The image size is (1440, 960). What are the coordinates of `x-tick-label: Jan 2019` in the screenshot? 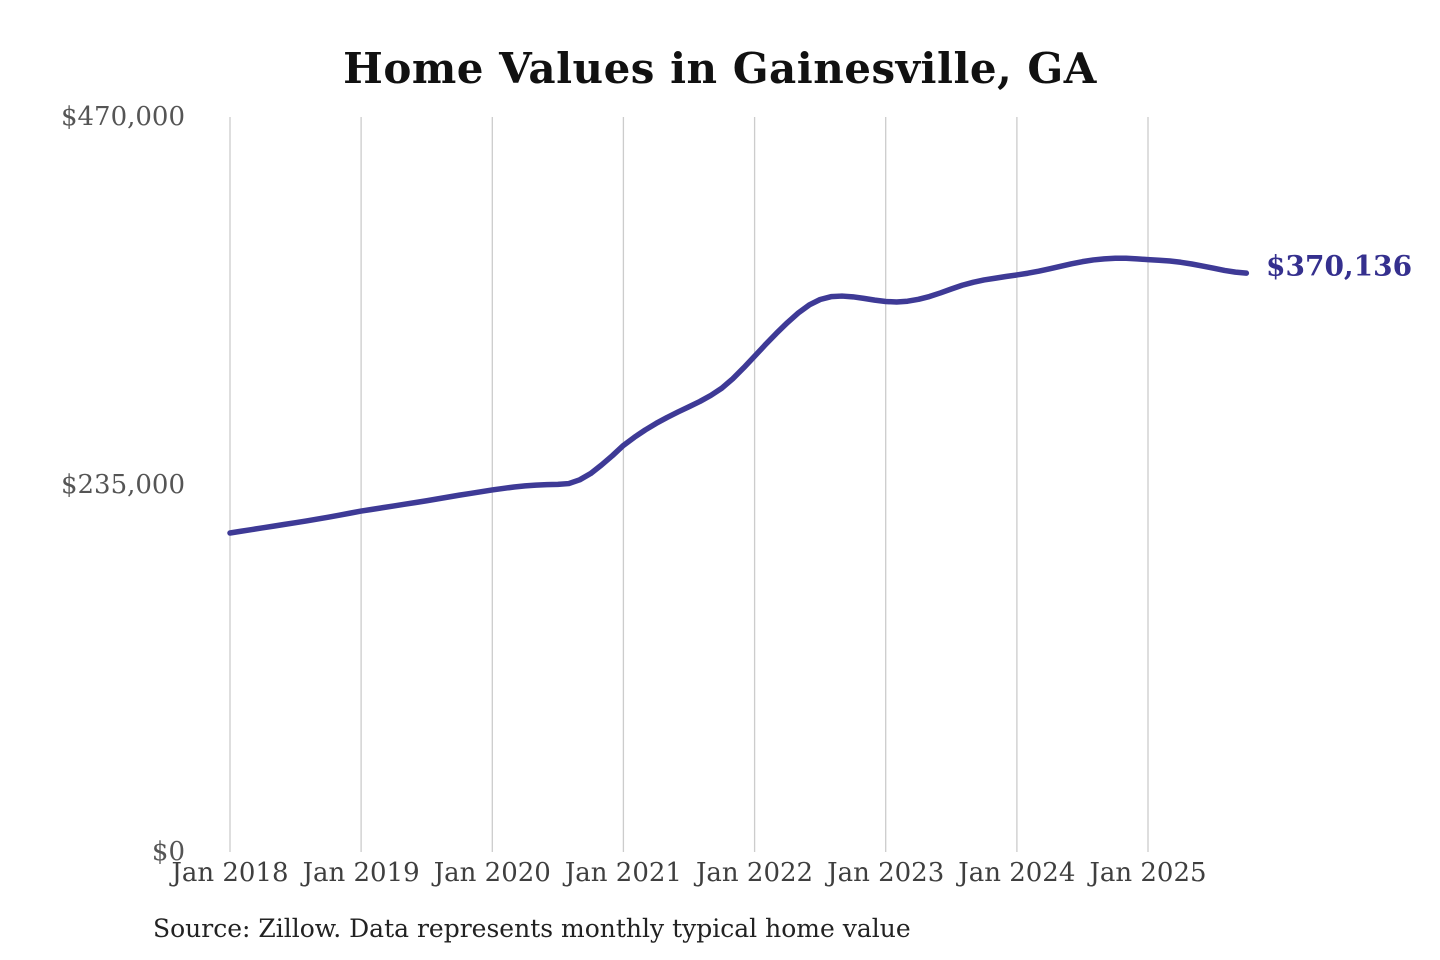 It's located at (361, 873).